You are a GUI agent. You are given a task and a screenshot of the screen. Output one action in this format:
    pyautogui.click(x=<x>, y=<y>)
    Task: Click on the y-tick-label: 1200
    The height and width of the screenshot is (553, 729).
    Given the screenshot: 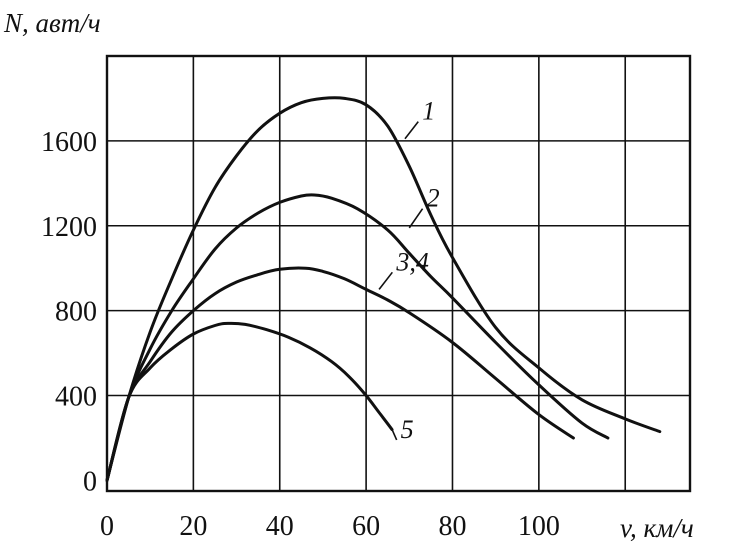 What is the action you would take?
    pyautogui.click(x=69, y=227)
    